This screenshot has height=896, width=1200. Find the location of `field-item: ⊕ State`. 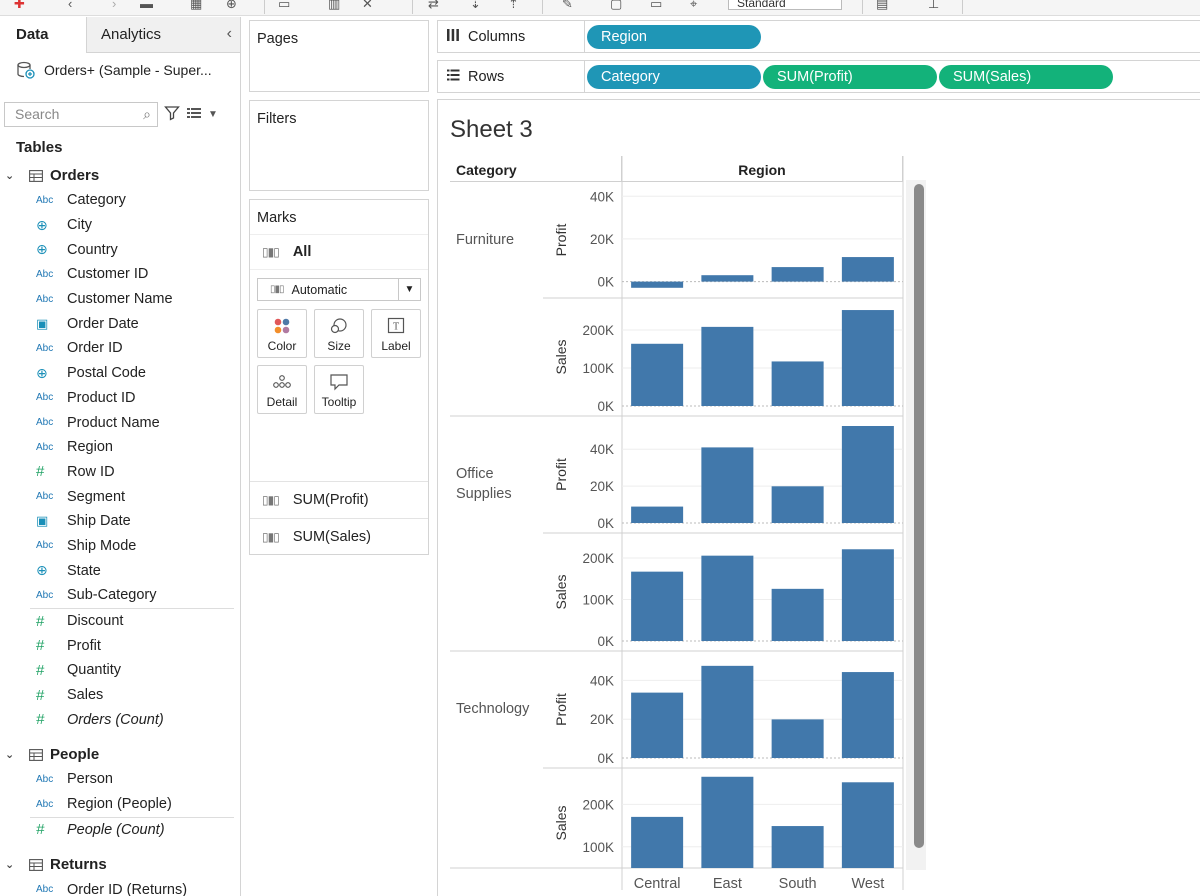

field-item: ⊕ State is located at coordinates (120, 570).